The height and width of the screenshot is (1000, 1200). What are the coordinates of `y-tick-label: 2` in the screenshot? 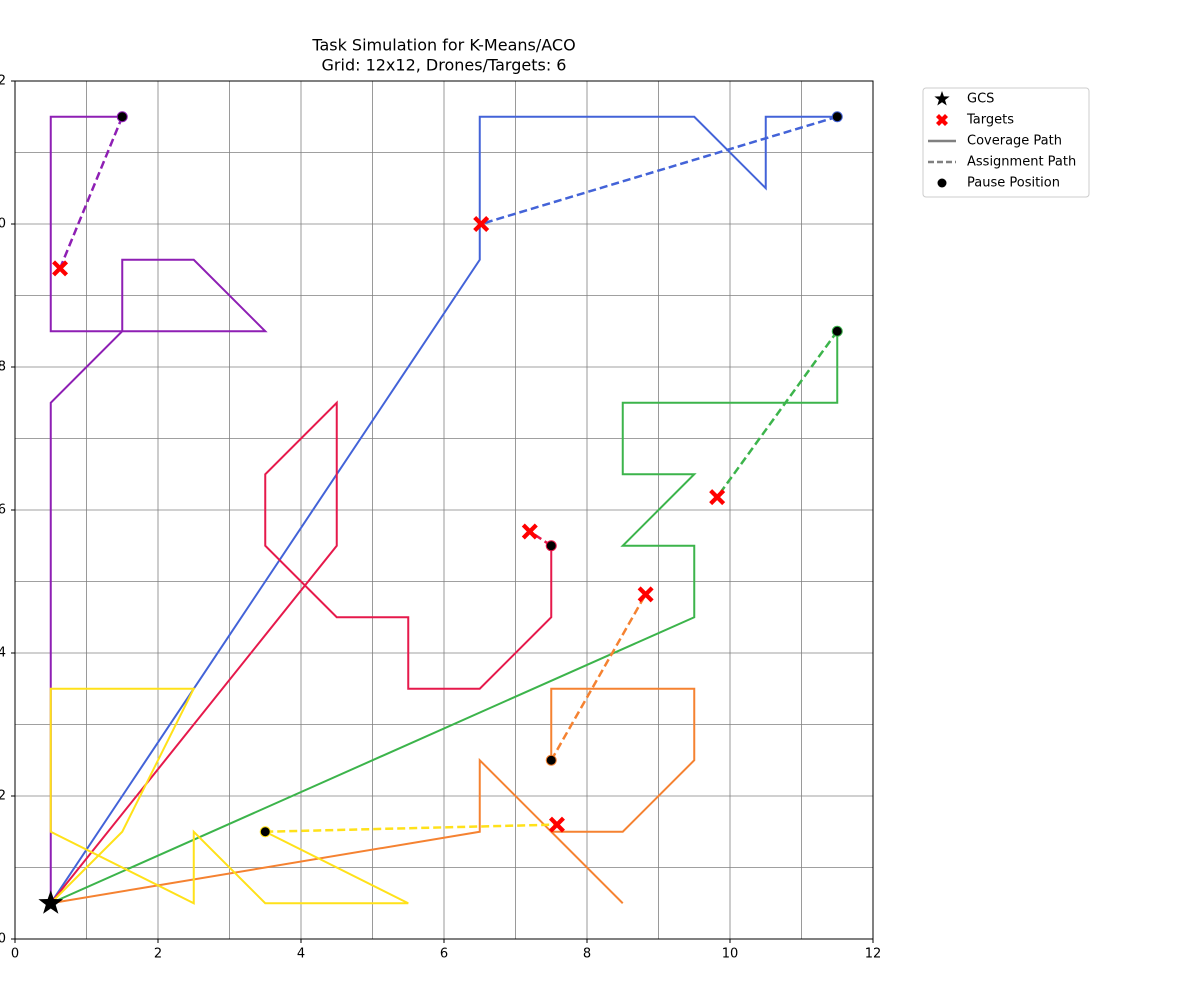 It's located at (3, 796).